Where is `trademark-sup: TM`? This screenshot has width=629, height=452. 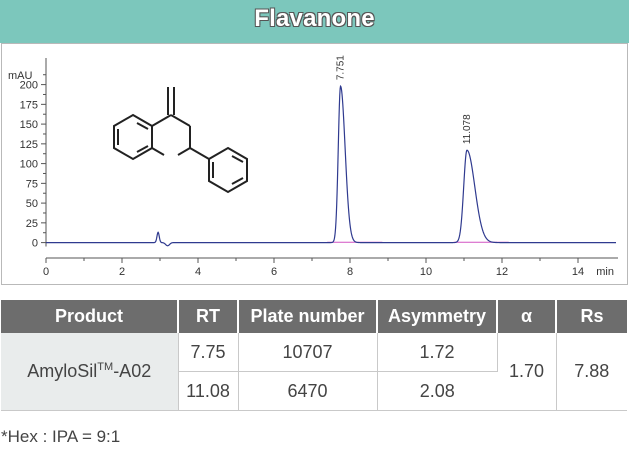 trademark-sup: TM is located at coordinates (105, 367).